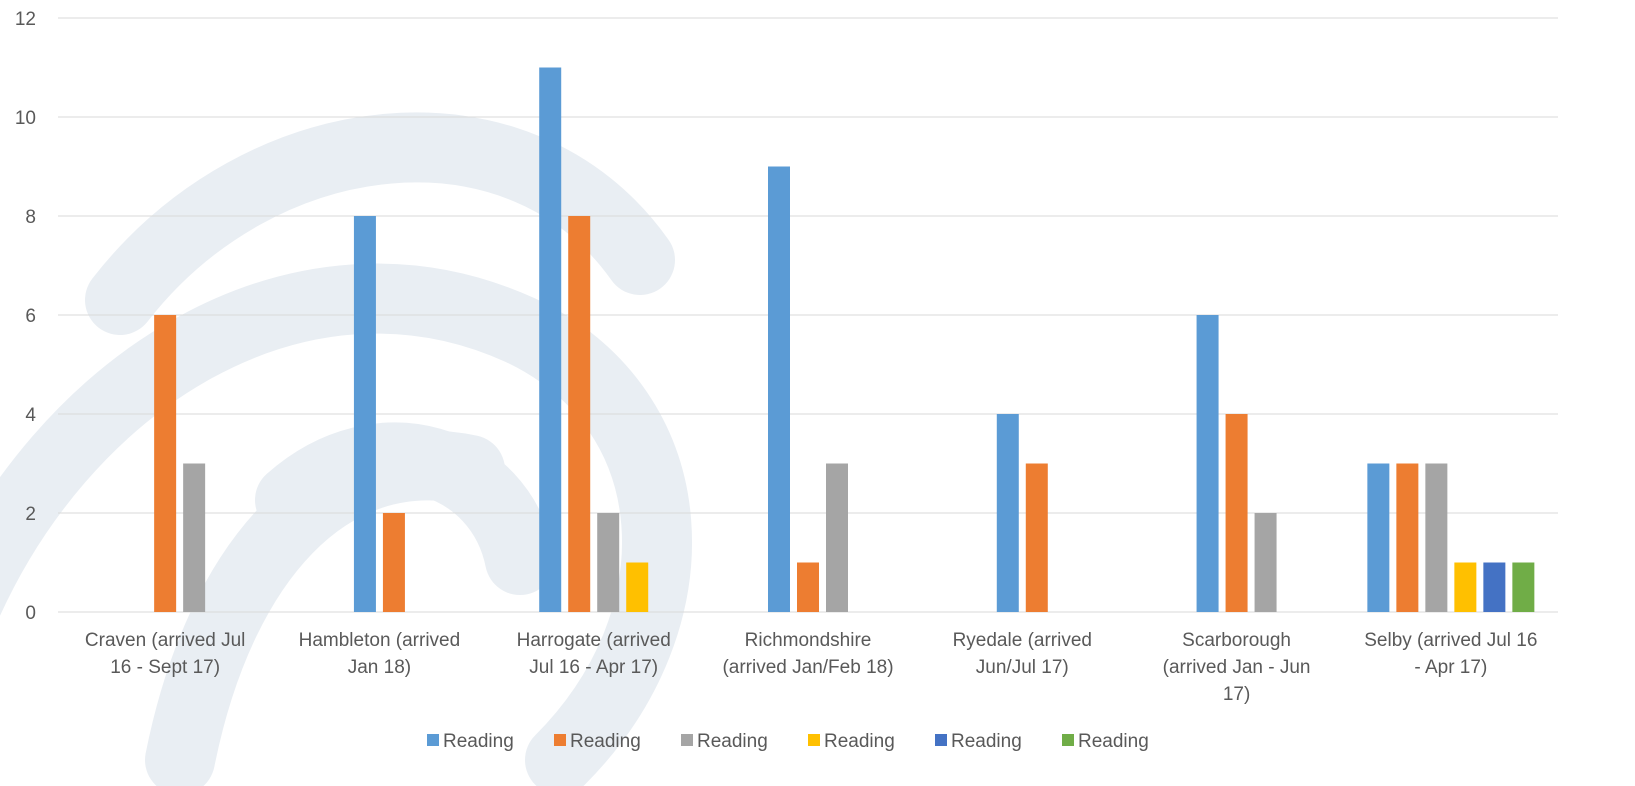 The width and height of the screenshot is (1635, 786). I want to click on x-category-label: (arrived Jan/Feb 18), so click(807, 667).